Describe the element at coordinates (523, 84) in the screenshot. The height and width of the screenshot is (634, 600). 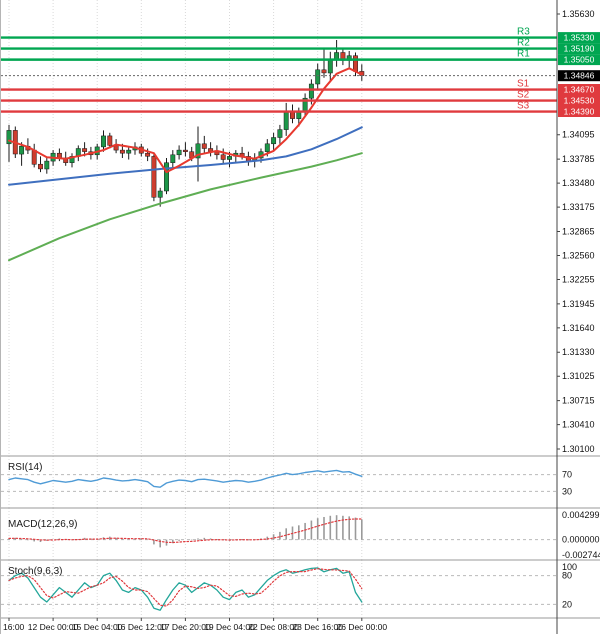
I see `support-level-label: S1` at that location.